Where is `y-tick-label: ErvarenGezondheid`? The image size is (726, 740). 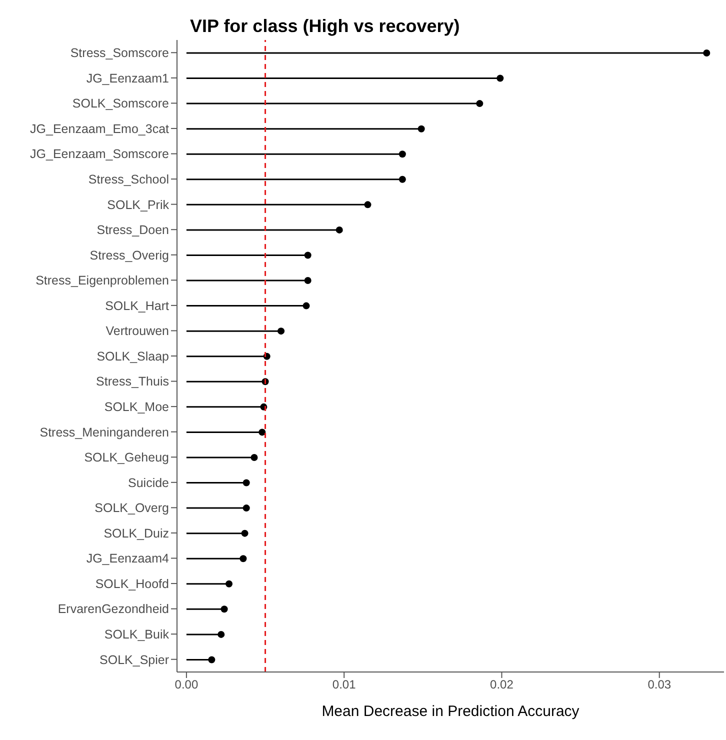 y-tick-label: ErvarenGezondheid is located at coordinates (114, 609).